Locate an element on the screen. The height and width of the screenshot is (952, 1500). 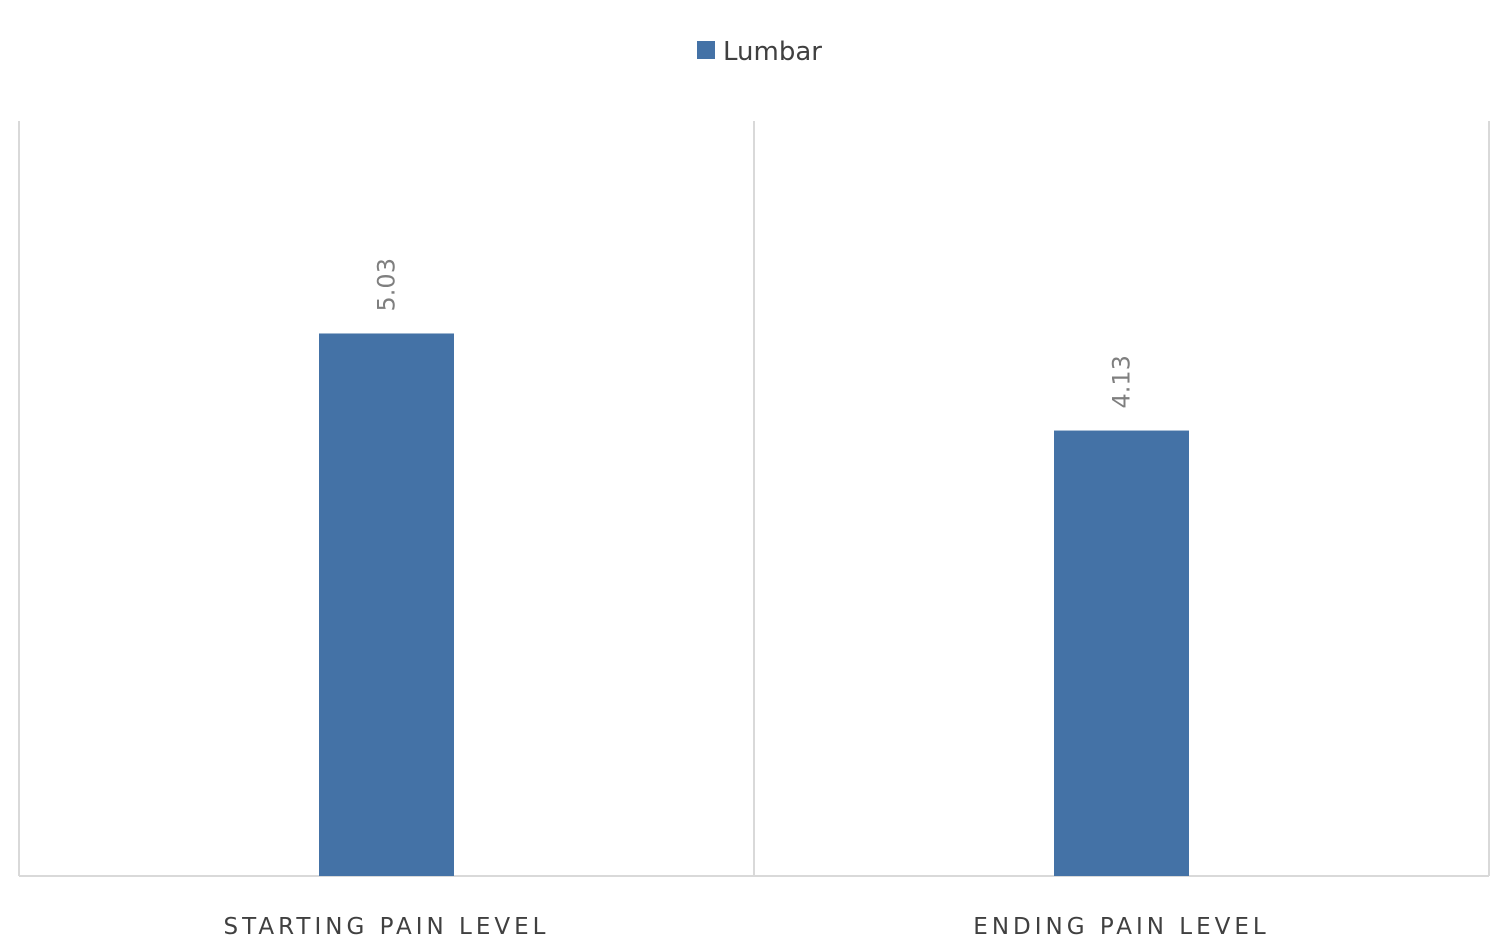
legend: Lumbar is located at coordinates (759, 52).